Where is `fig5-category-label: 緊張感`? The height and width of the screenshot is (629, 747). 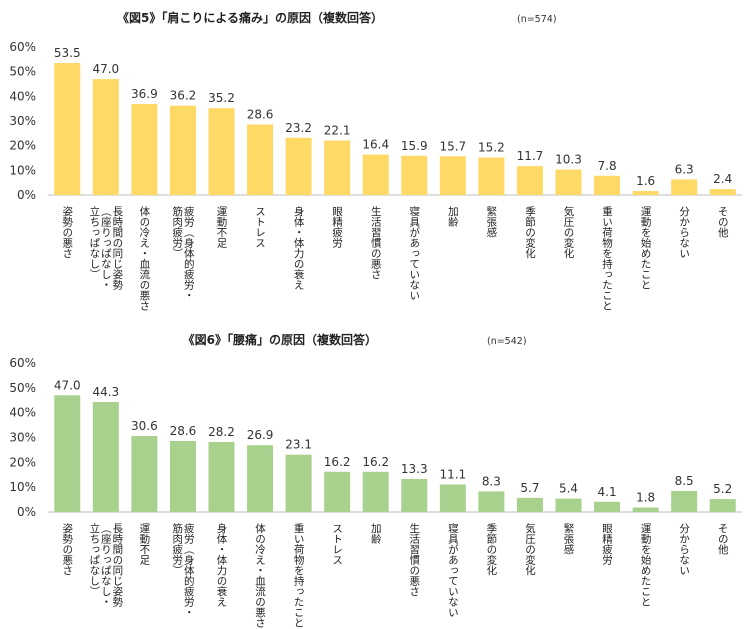 fig5-category-label: 緊張感 is located at coordinates (491, 222).